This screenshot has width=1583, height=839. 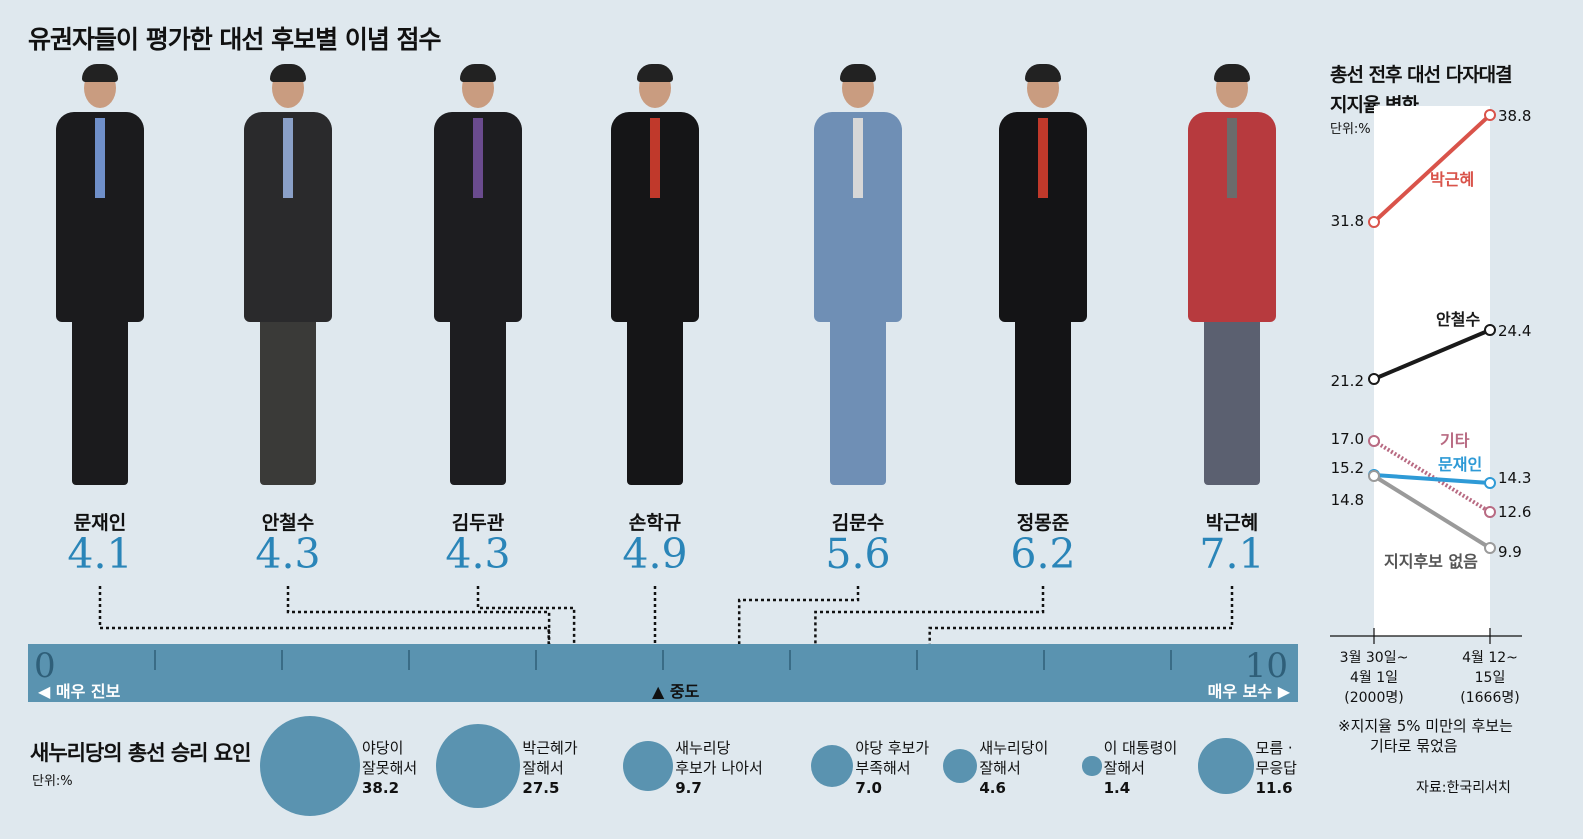 I want to click on note-line1: ※지지율 5% 미만의 후보는, so click(x=1425, y=726).